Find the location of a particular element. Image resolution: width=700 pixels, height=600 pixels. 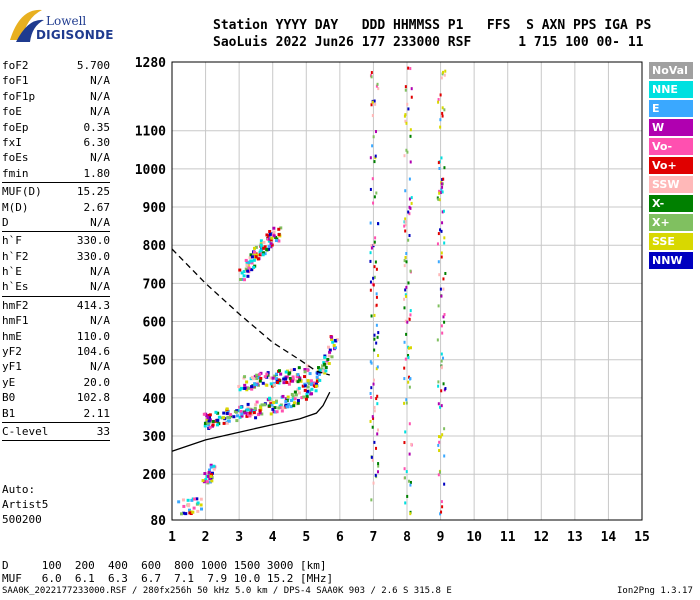

param-row: foF1p N/A is located at coordinates (56, 96).